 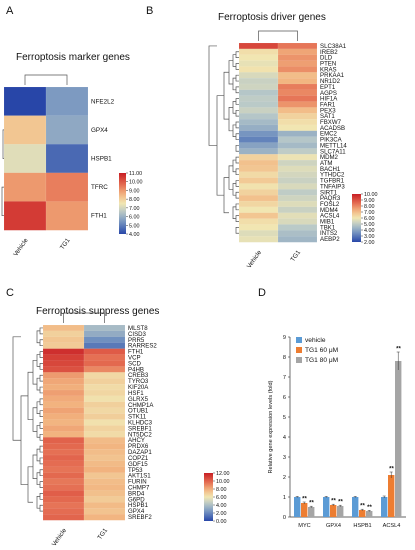 I want to click on panel-c-colorbar-tick: 2.00, so click(x=221, y=514).